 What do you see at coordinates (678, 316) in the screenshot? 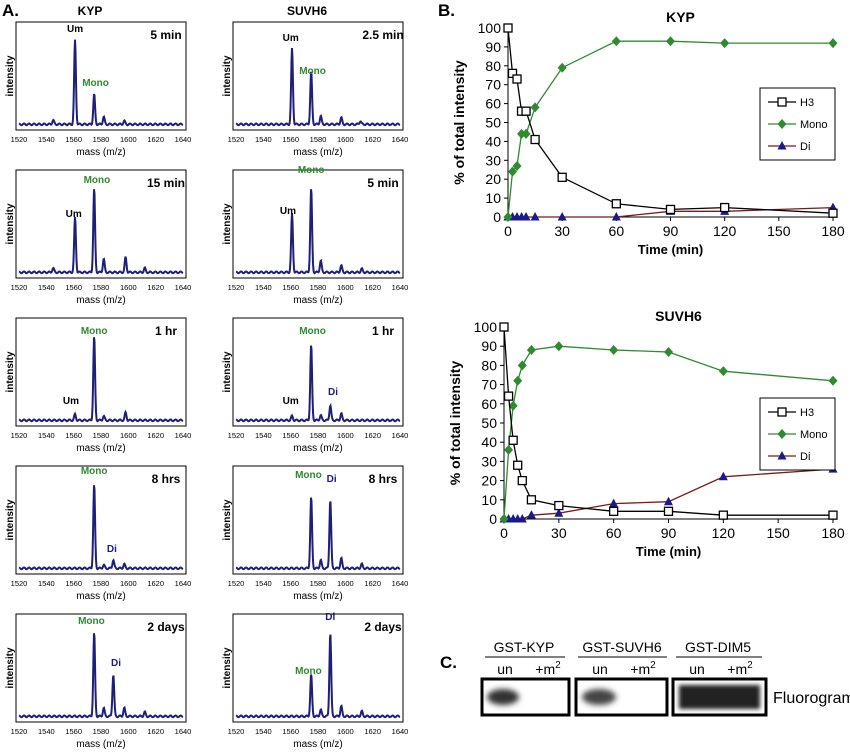
I see `chart-title: SUVH6` at bounding box center [678, 316].